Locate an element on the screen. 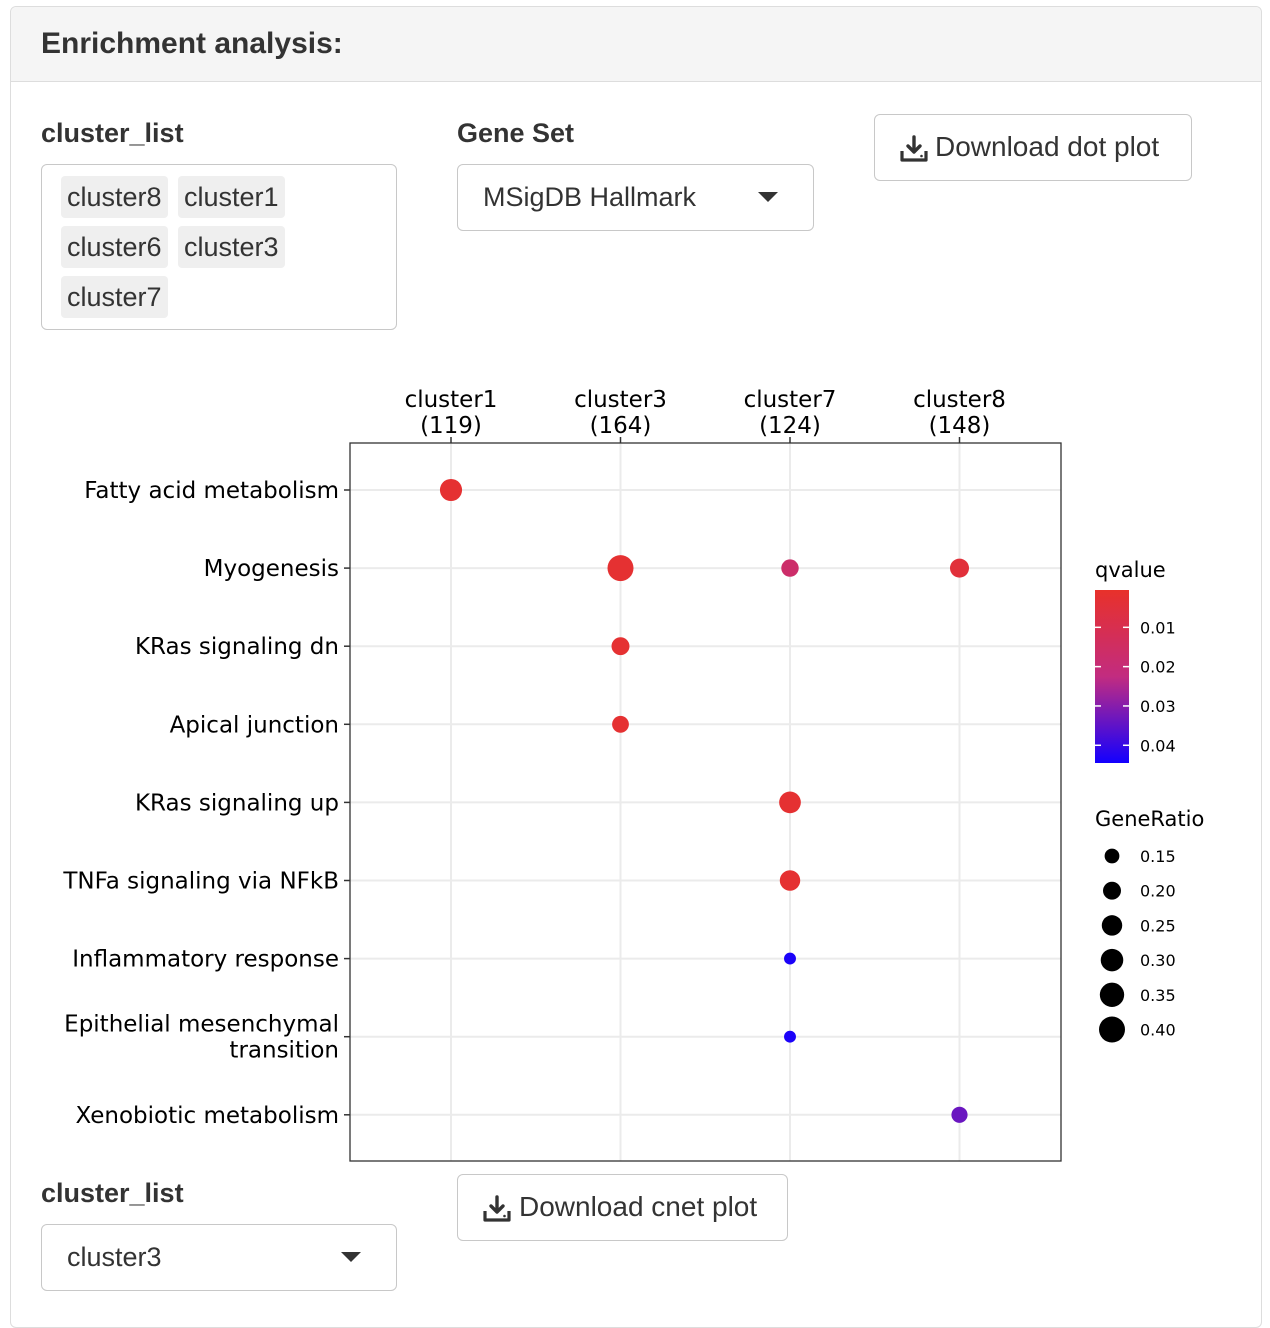 Image resolution: width=1270 pixels, height=1328 pixels. y-tick-label: Inflammatory response is located at coordinates (205, 960).